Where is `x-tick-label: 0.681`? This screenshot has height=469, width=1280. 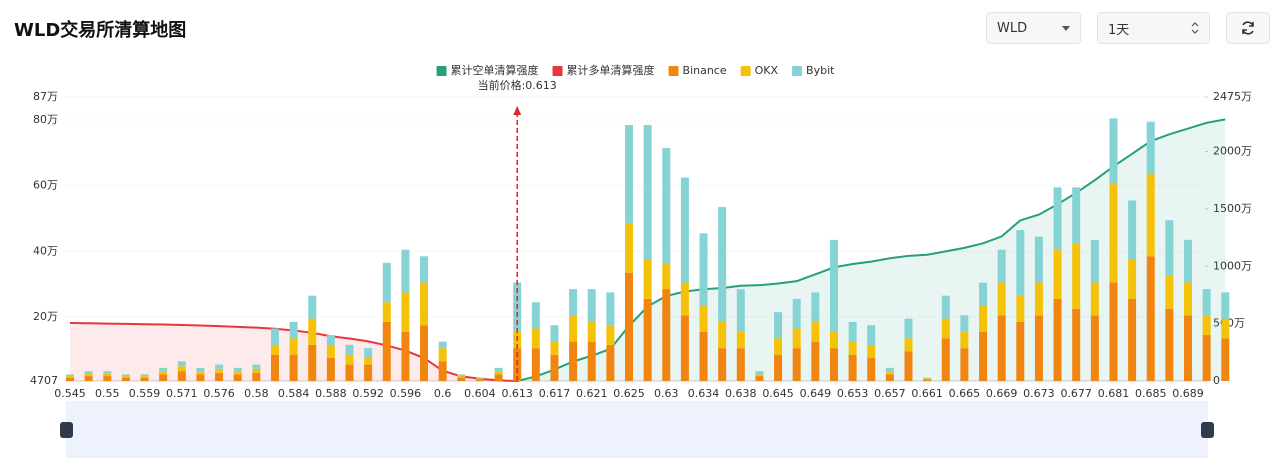 x-tick-label: 0.681 is located at coordinates (1114, 393).